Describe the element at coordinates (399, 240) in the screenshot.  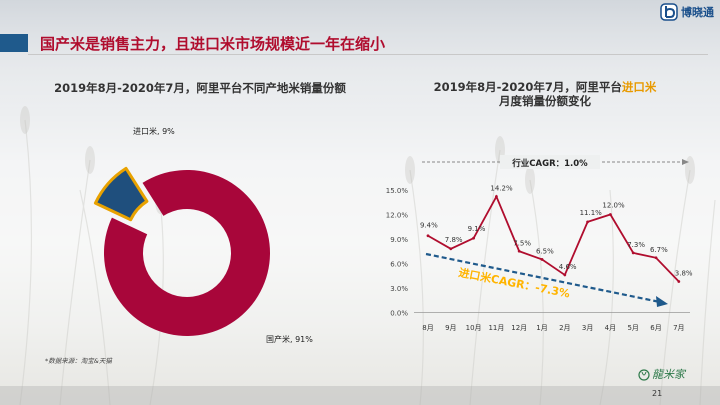
I see `y-tick-label: 9.0%` at that location.